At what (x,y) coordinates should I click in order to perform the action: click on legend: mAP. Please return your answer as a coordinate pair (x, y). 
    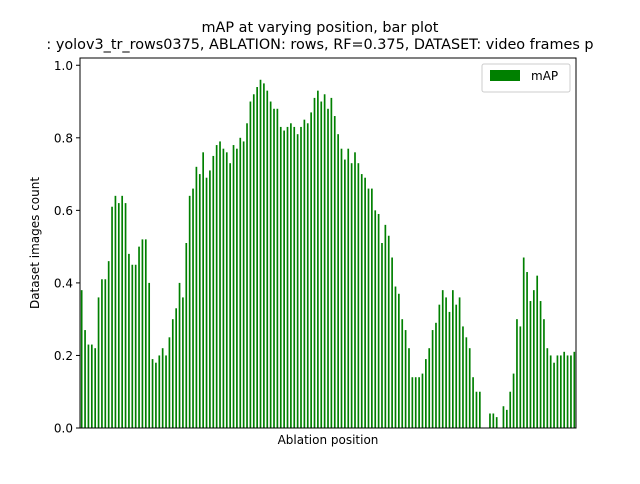
    Looking at the image, I should click on (526, 78).